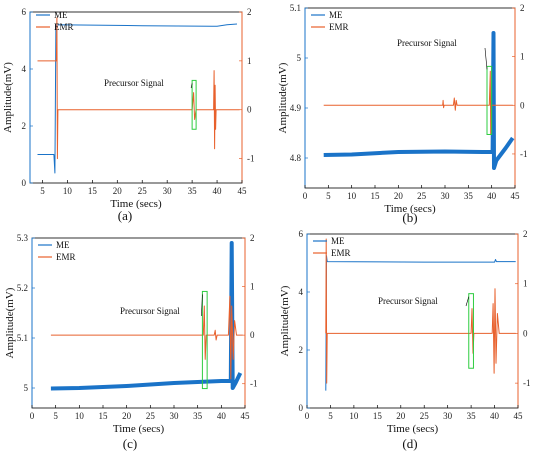 The height and width of the screenshot is (459, 550). What do you see at coordinates (301, 350) in the screenshot?
I see `y-tick-label: 2` at bounding box center [301, 350].